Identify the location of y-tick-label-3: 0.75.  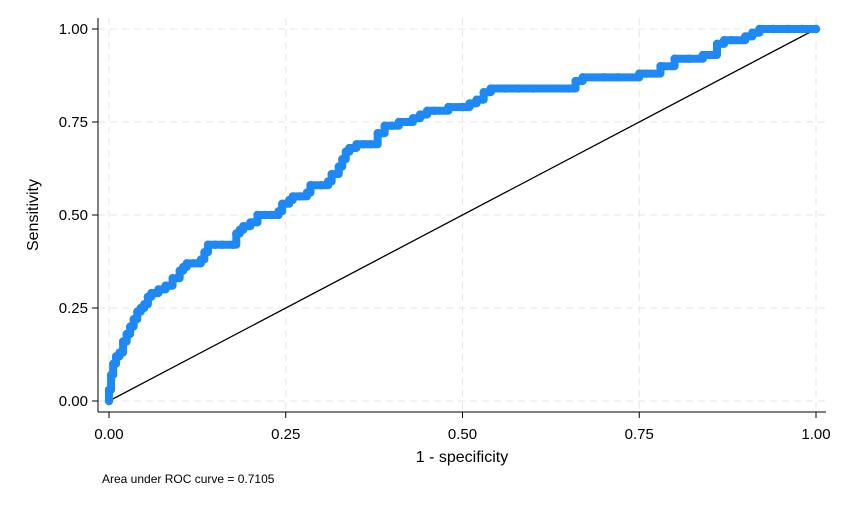
(73, 122).